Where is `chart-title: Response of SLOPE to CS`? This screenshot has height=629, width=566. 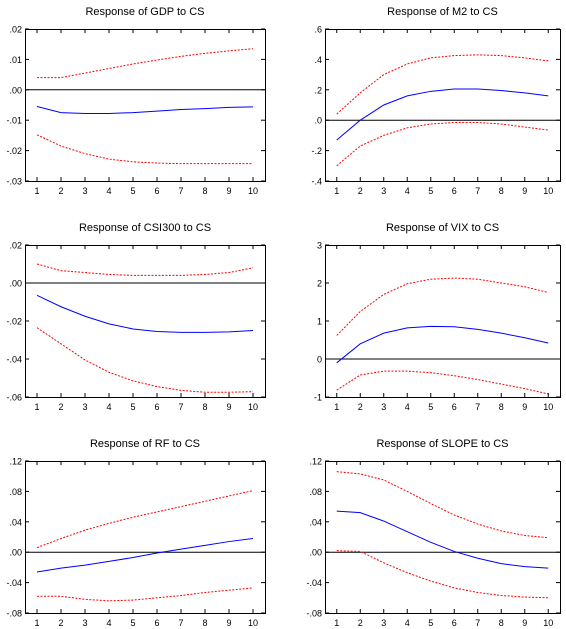
chart-title: Response of SLOPE to CS is located at coordinates (442, 444).